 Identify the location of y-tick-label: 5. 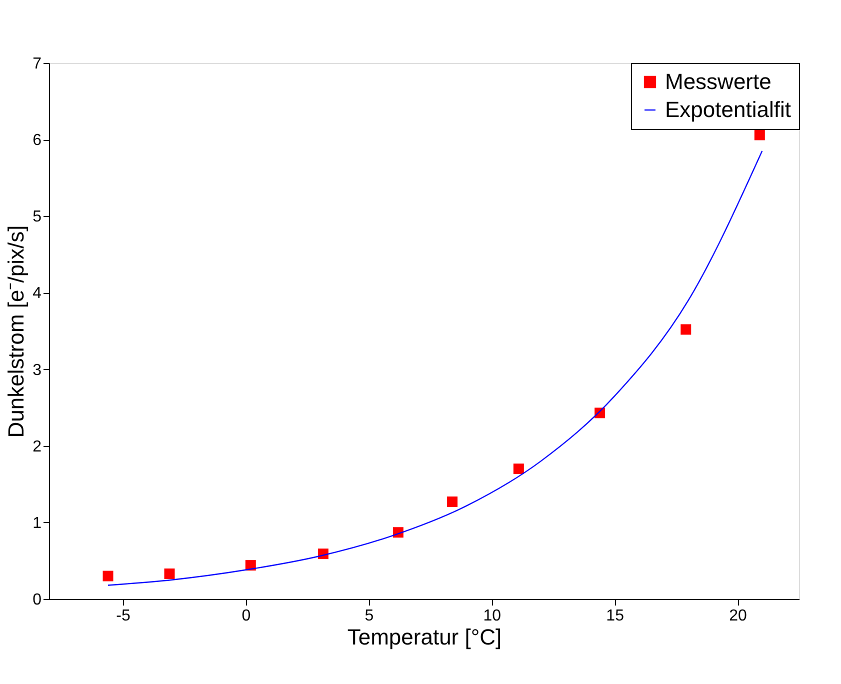
(37, 217).